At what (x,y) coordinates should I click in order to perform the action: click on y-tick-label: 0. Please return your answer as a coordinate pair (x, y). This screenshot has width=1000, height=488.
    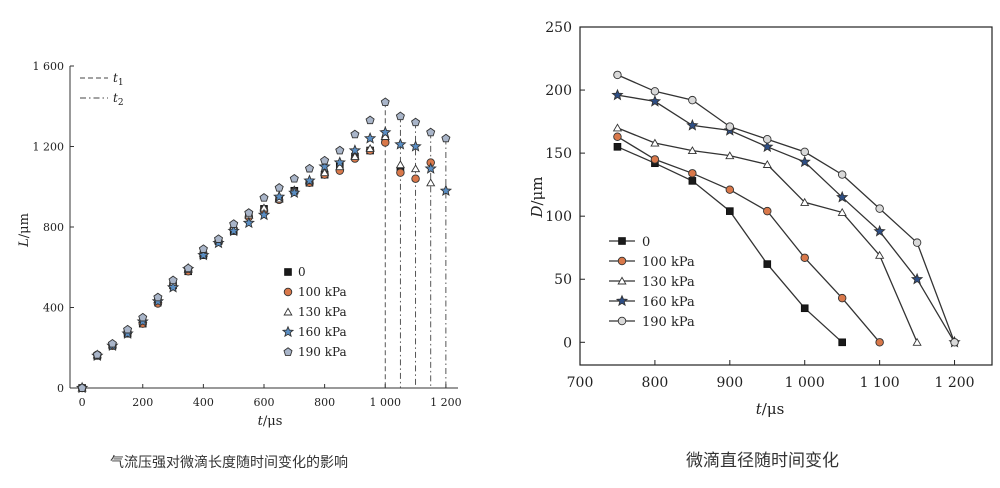
    Looking at the image, I should click on (567, 343).